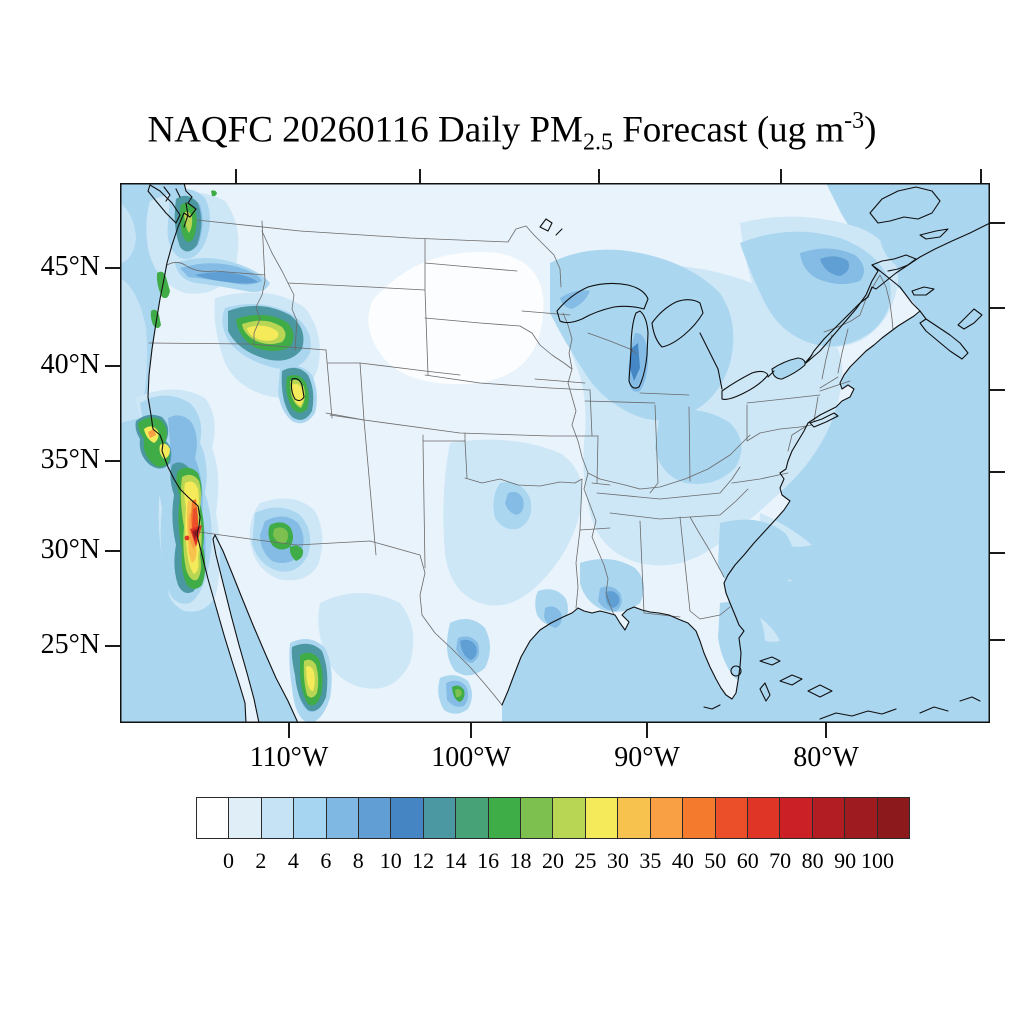 The width and height of the screenshot is (1024, 1024). What do you see at coordinates (70, 364) in the screenshot?
I see `left-tick-label: 40°N` at bounding box center [70, 364].